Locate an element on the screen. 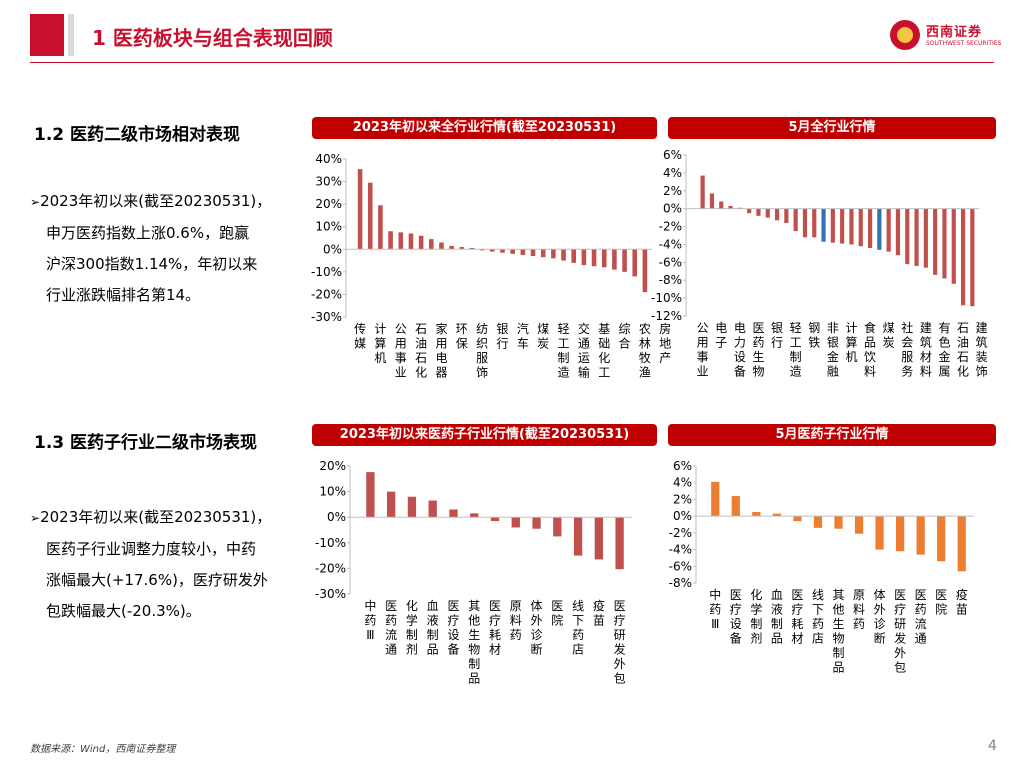  logo-icon is located at coordinates (905, 35).